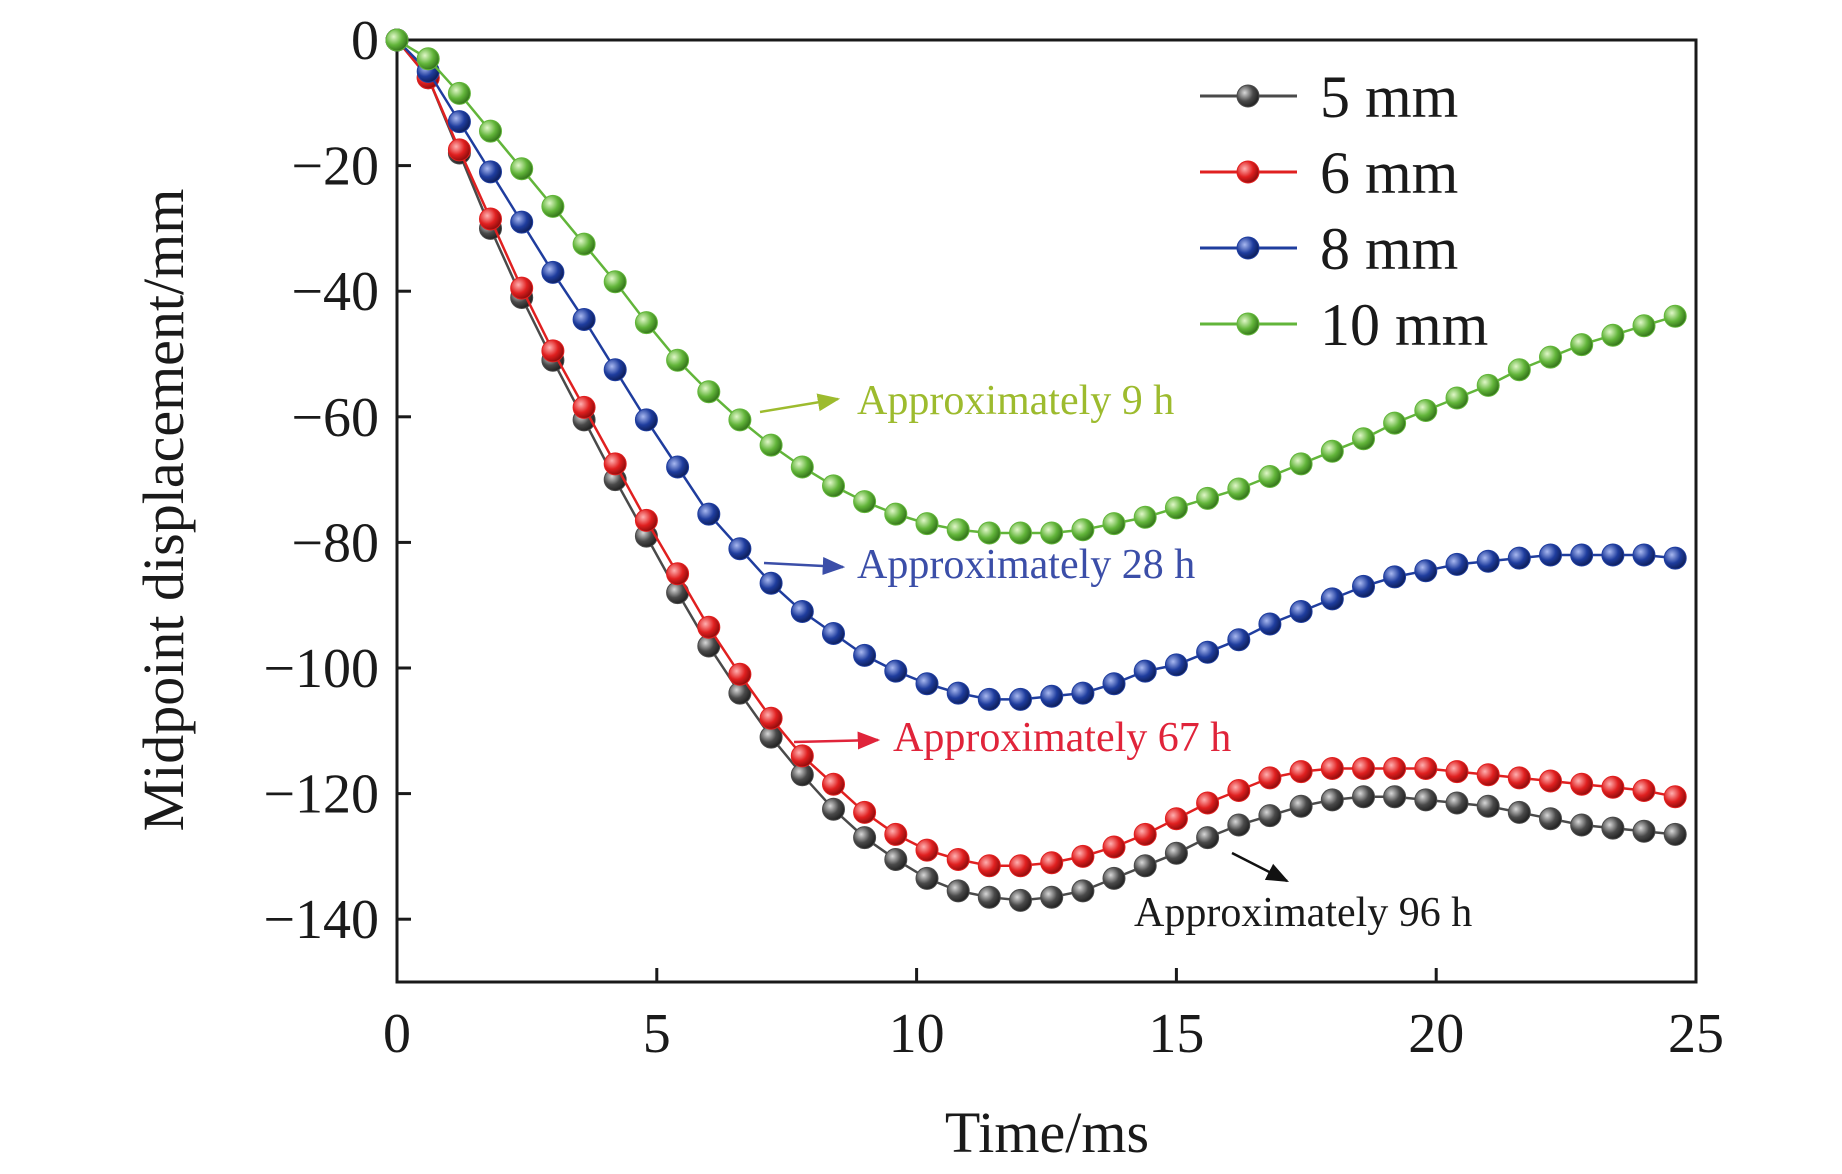 The width and height of the screenshot is (1842, 1174). I want to click on legend-label: 10 mm, so click(1404, 325).